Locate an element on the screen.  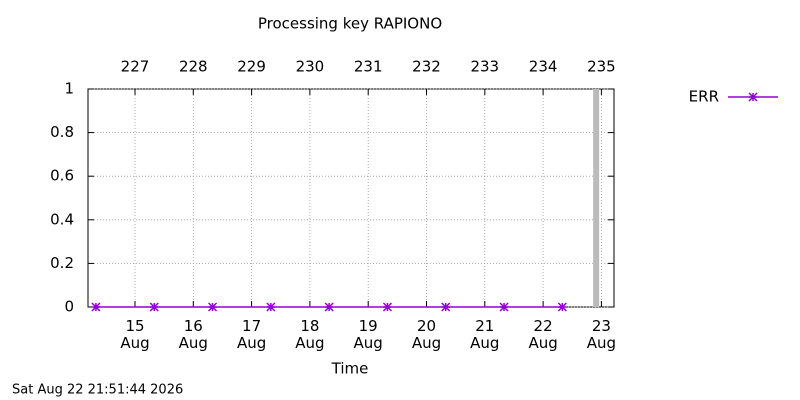
x2-tick-label: 233 is located at coordinates (484, 67).